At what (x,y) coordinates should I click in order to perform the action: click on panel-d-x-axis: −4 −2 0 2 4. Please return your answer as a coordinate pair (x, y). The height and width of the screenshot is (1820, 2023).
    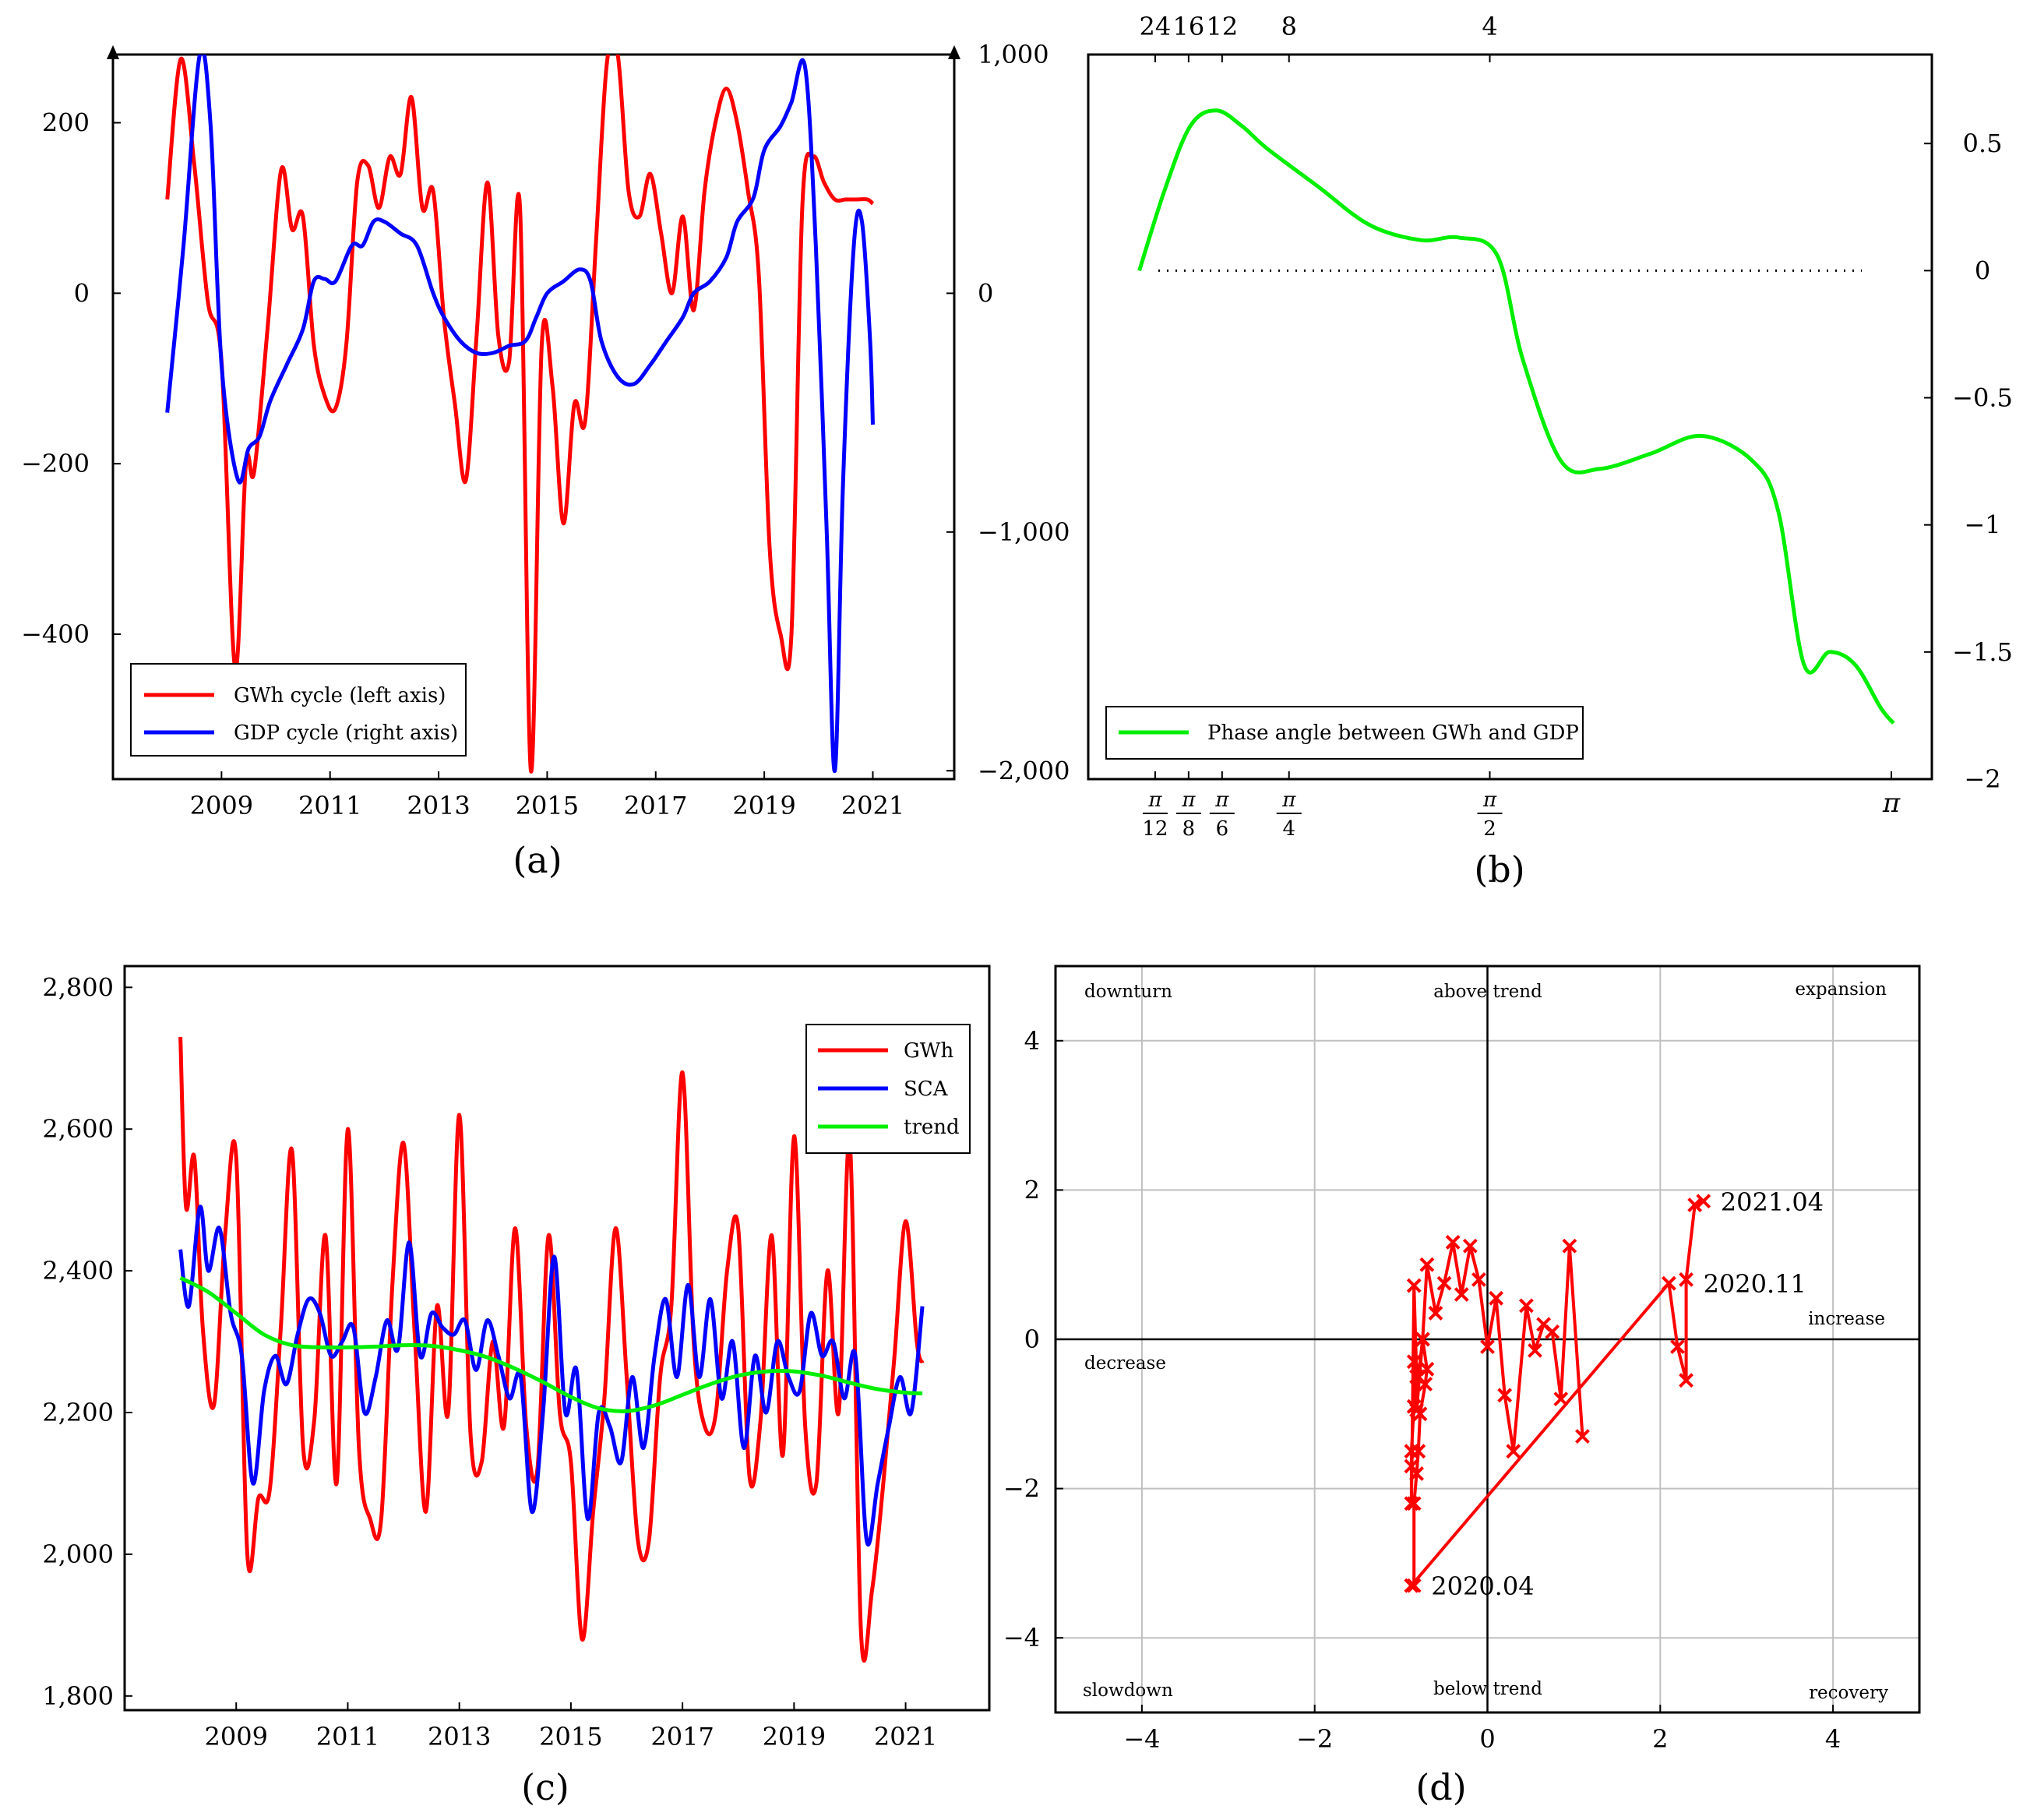
    Looking at the image, I should click on (1482, 1729).